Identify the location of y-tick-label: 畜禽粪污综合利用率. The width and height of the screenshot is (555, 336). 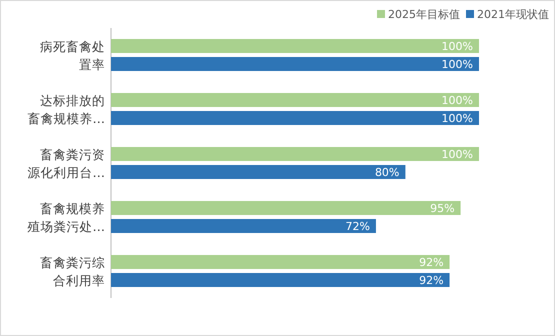
(72, 271).